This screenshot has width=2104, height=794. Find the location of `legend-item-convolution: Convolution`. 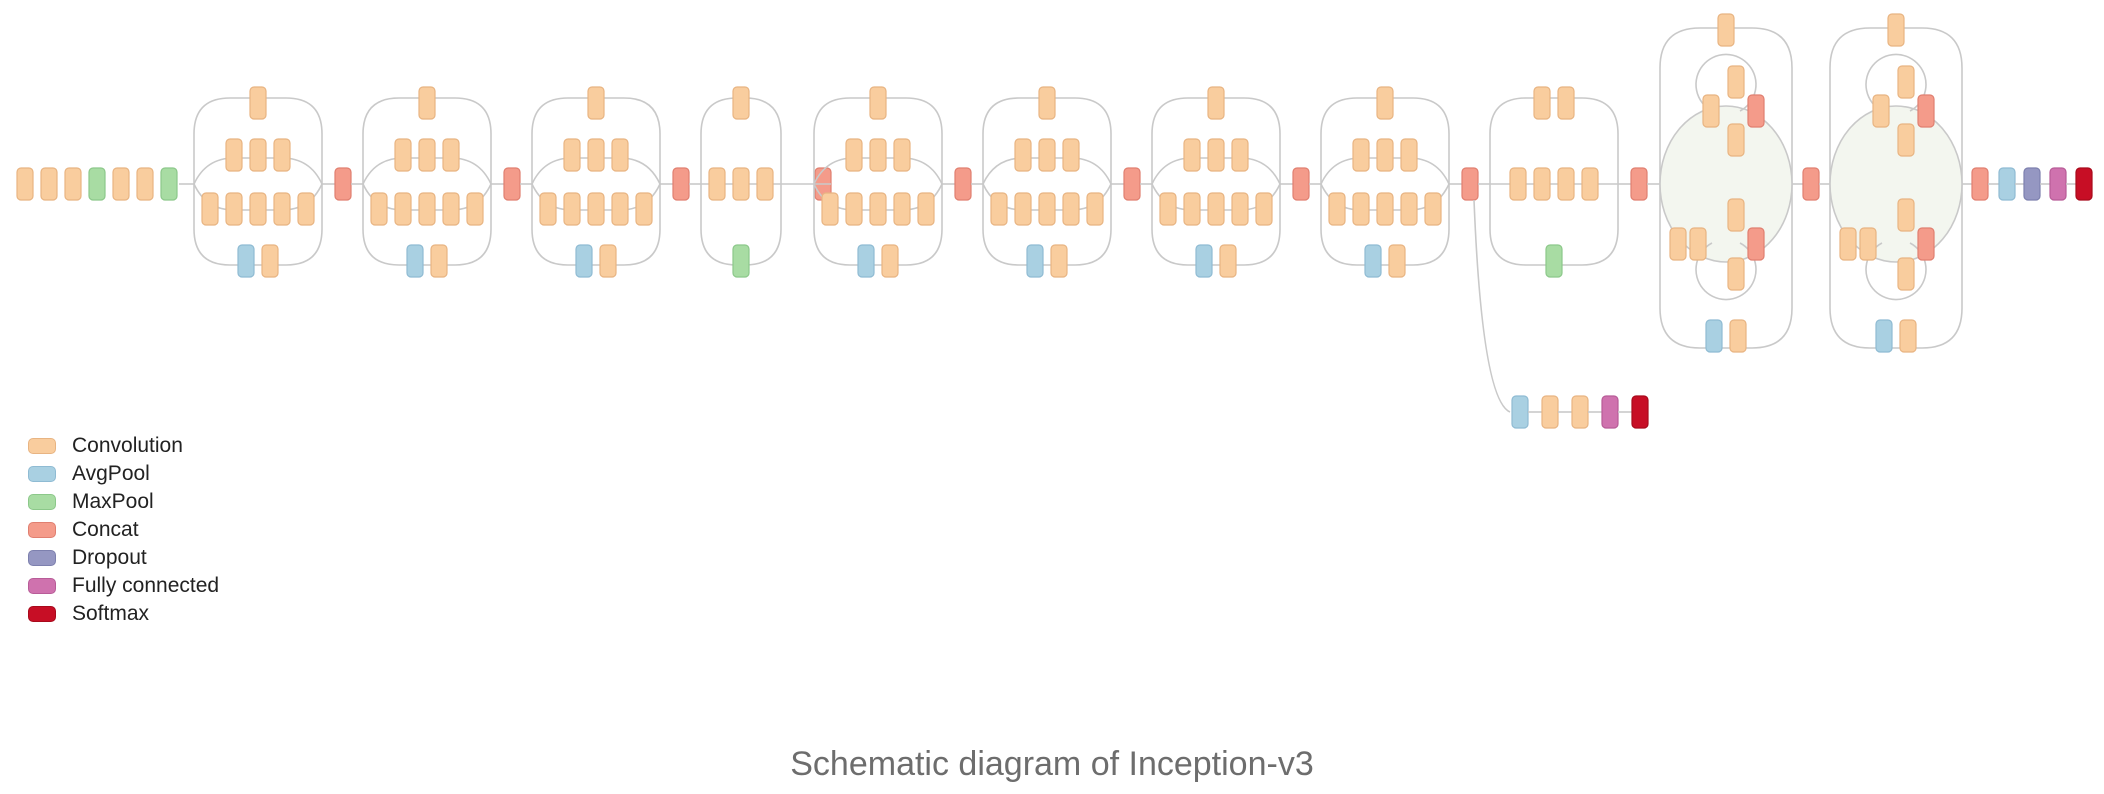

legend-item-convolution: Convolution is located at coordinates (123, 446).